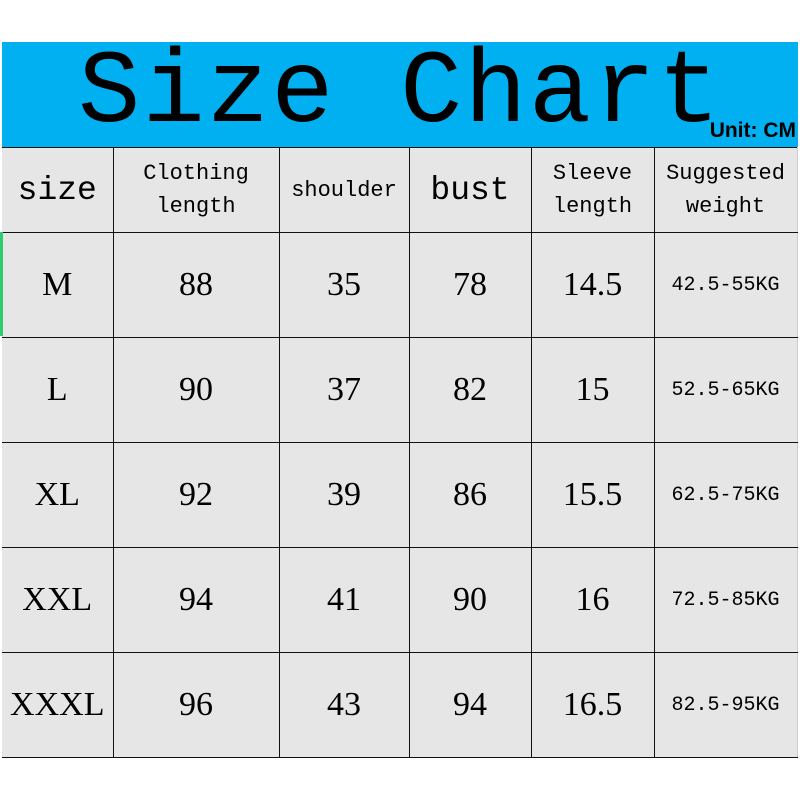  I want to click on title-banner: Size Chart Unit: CM, so click(400, 94).